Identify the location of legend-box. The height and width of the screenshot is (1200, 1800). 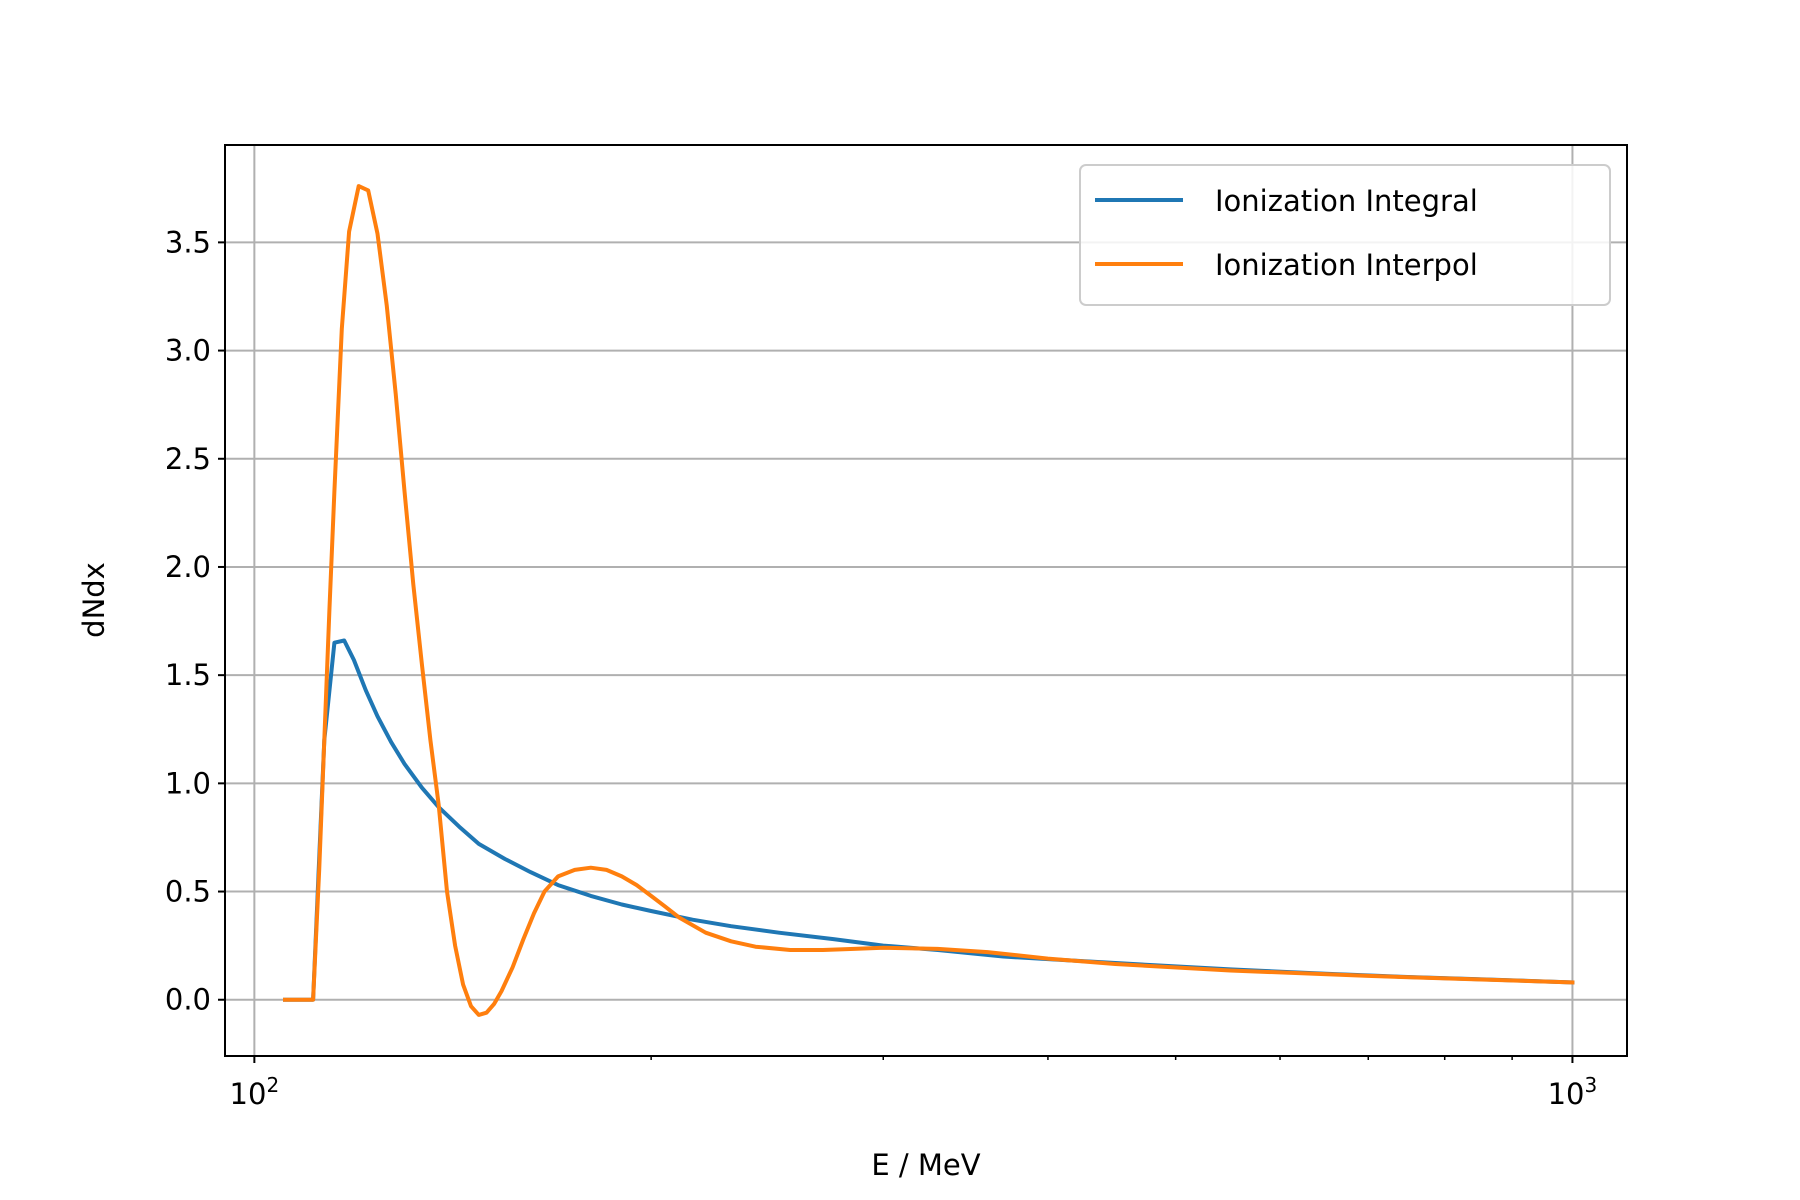
(1345, 235).